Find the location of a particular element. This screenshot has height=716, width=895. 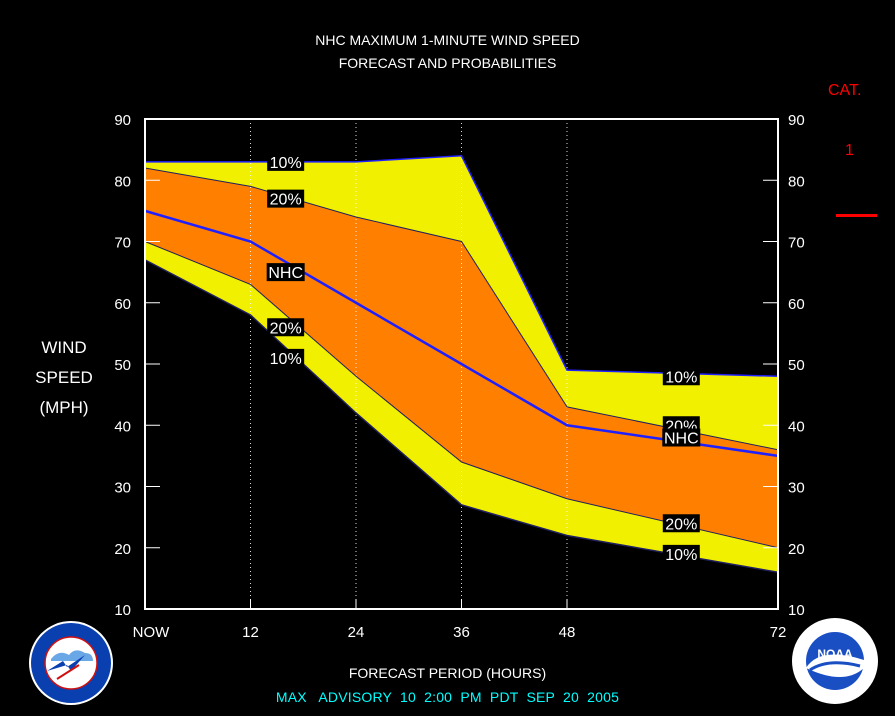

y-tick-label-right: 50 is located at coordinates (796, 365).